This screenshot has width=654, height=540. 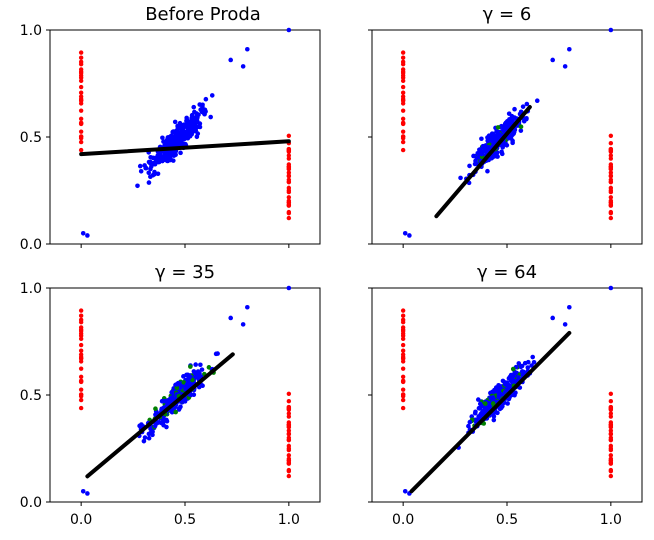 What do you see at coordinates (185, 520) in the screenshot?
I see `x-tick-label: 0.5` at bounding box center [185, 520].